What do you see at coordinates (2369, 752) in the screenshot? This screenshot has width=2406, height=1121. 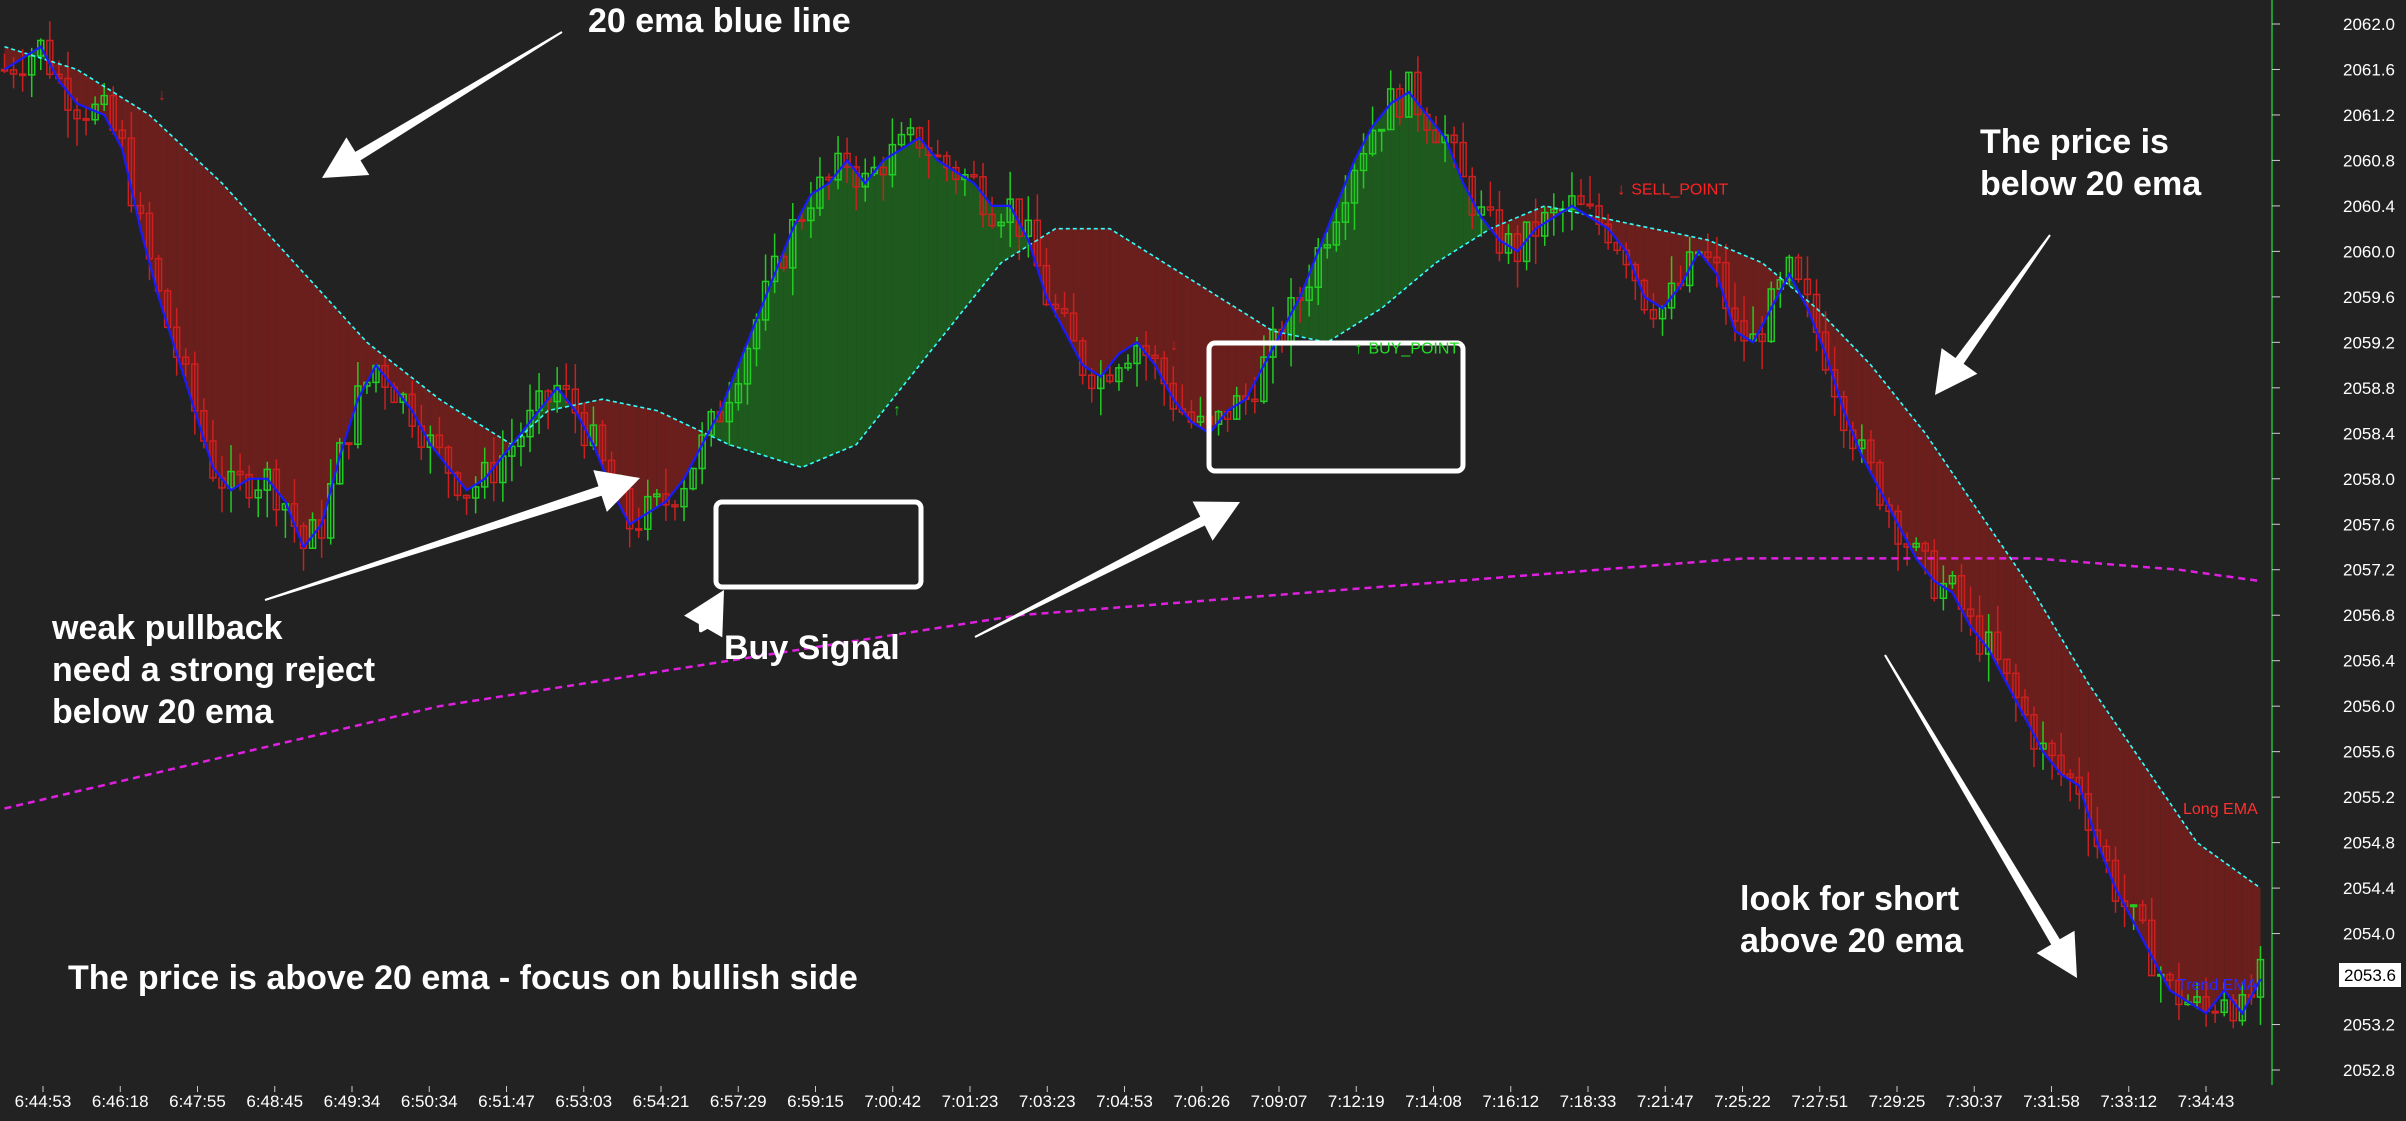 I see `y-tick-label: 2055.6` at bounding box center [2369, 752].